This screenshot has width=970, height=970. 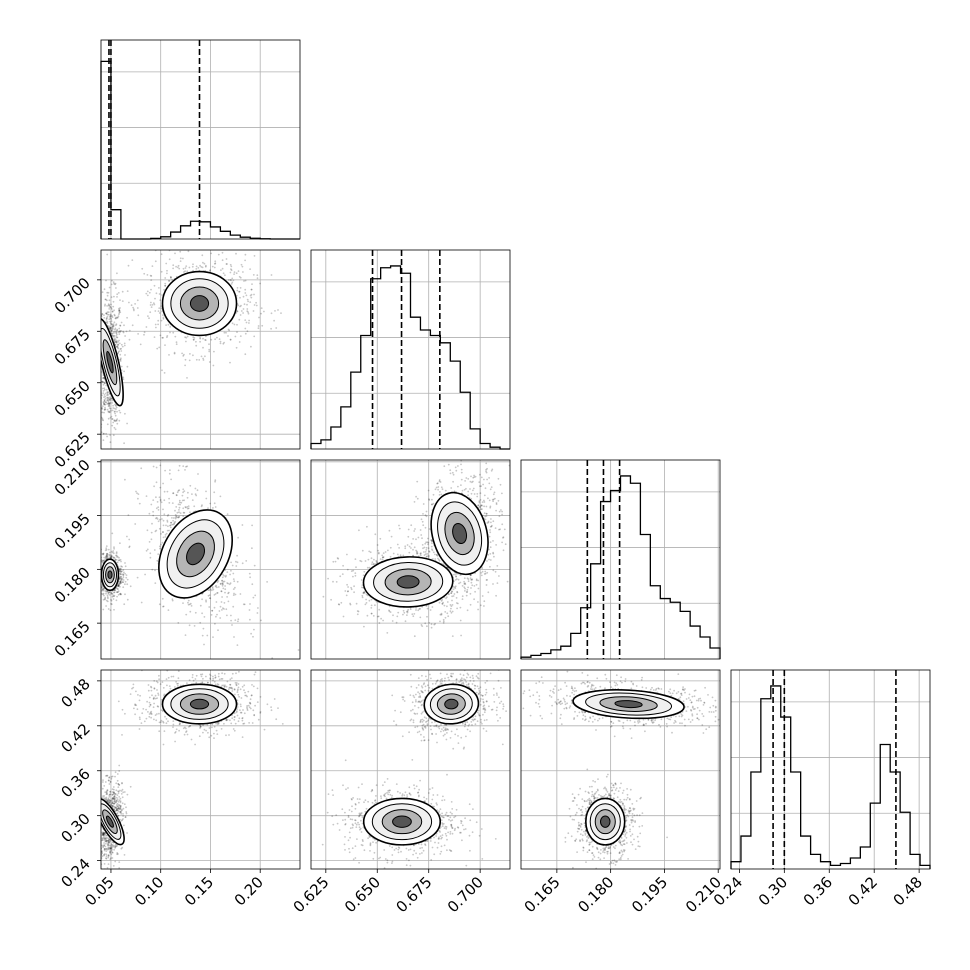 What do you see at coordinates (174, 889) in the screenshot?
I see `x-axis-1: 0.05 0.10 0.15 0.20` at bounding box center [174, 889].